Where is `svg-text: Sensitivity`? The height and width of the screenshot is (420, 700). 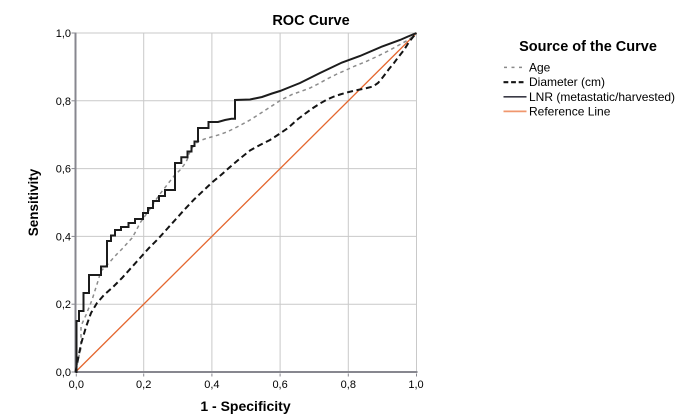
svg-text: Sensitivity is located at coordinates (33, 202).